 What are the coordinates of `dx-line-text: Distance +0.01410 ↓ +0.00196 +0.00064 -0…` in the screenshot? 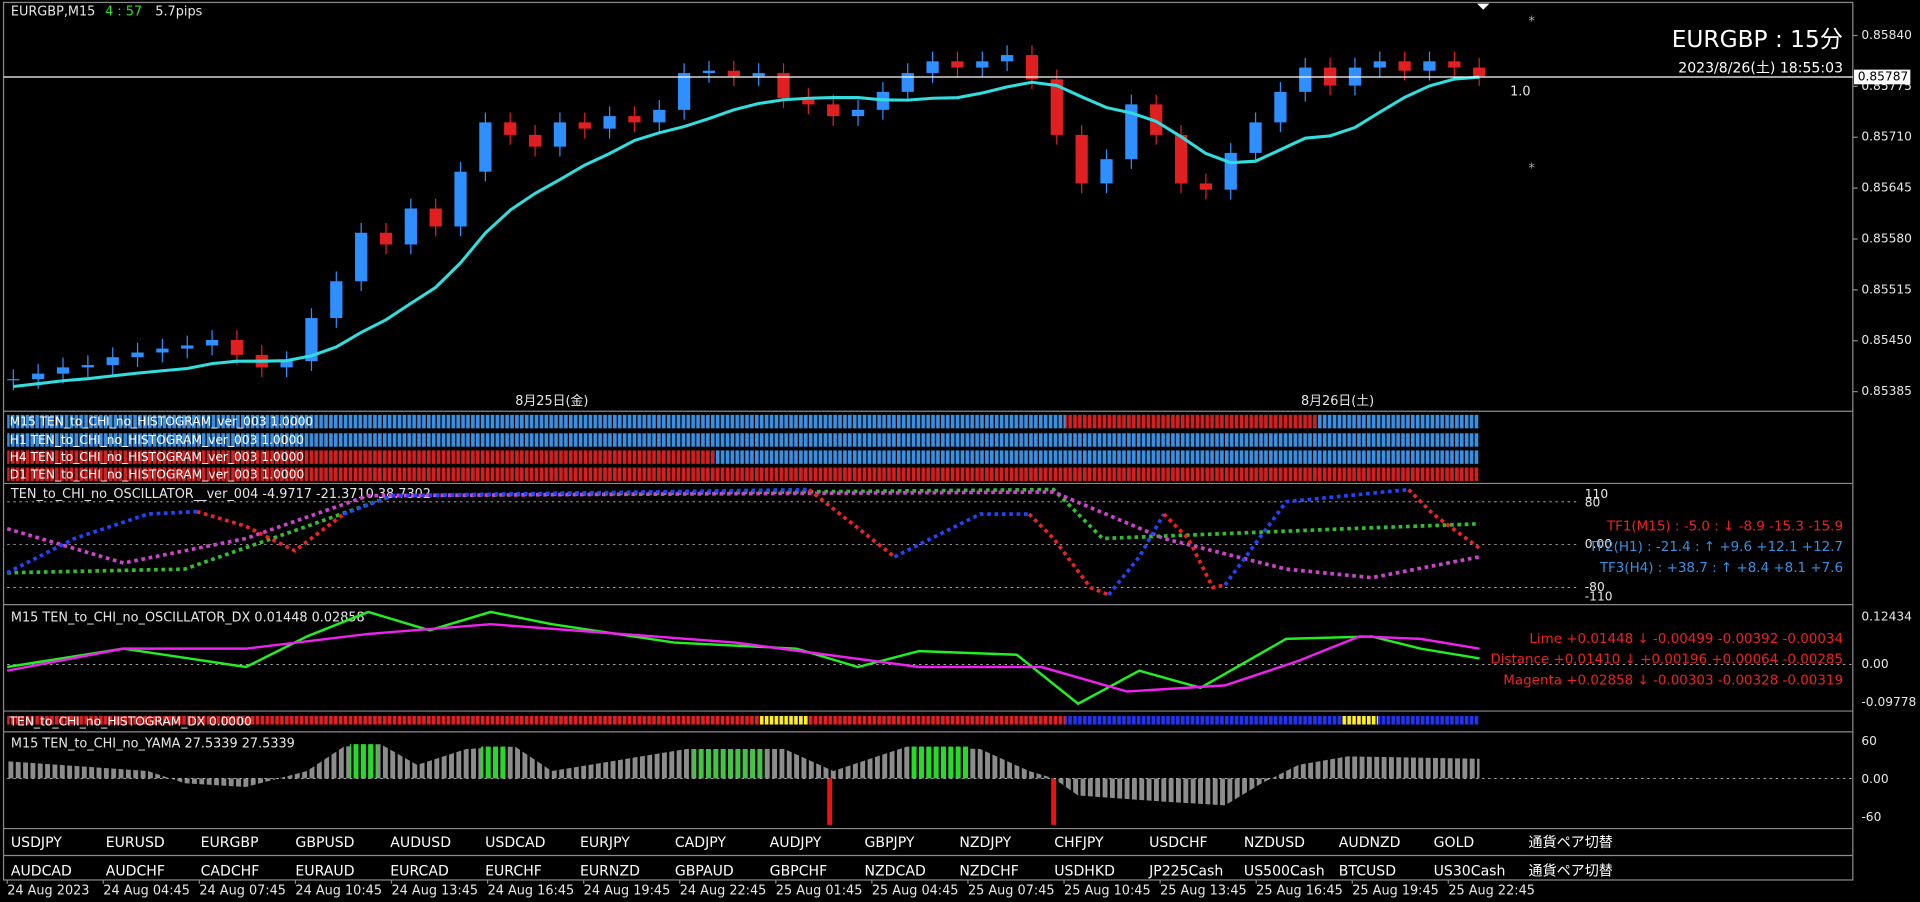 It's located at (1666, 660).